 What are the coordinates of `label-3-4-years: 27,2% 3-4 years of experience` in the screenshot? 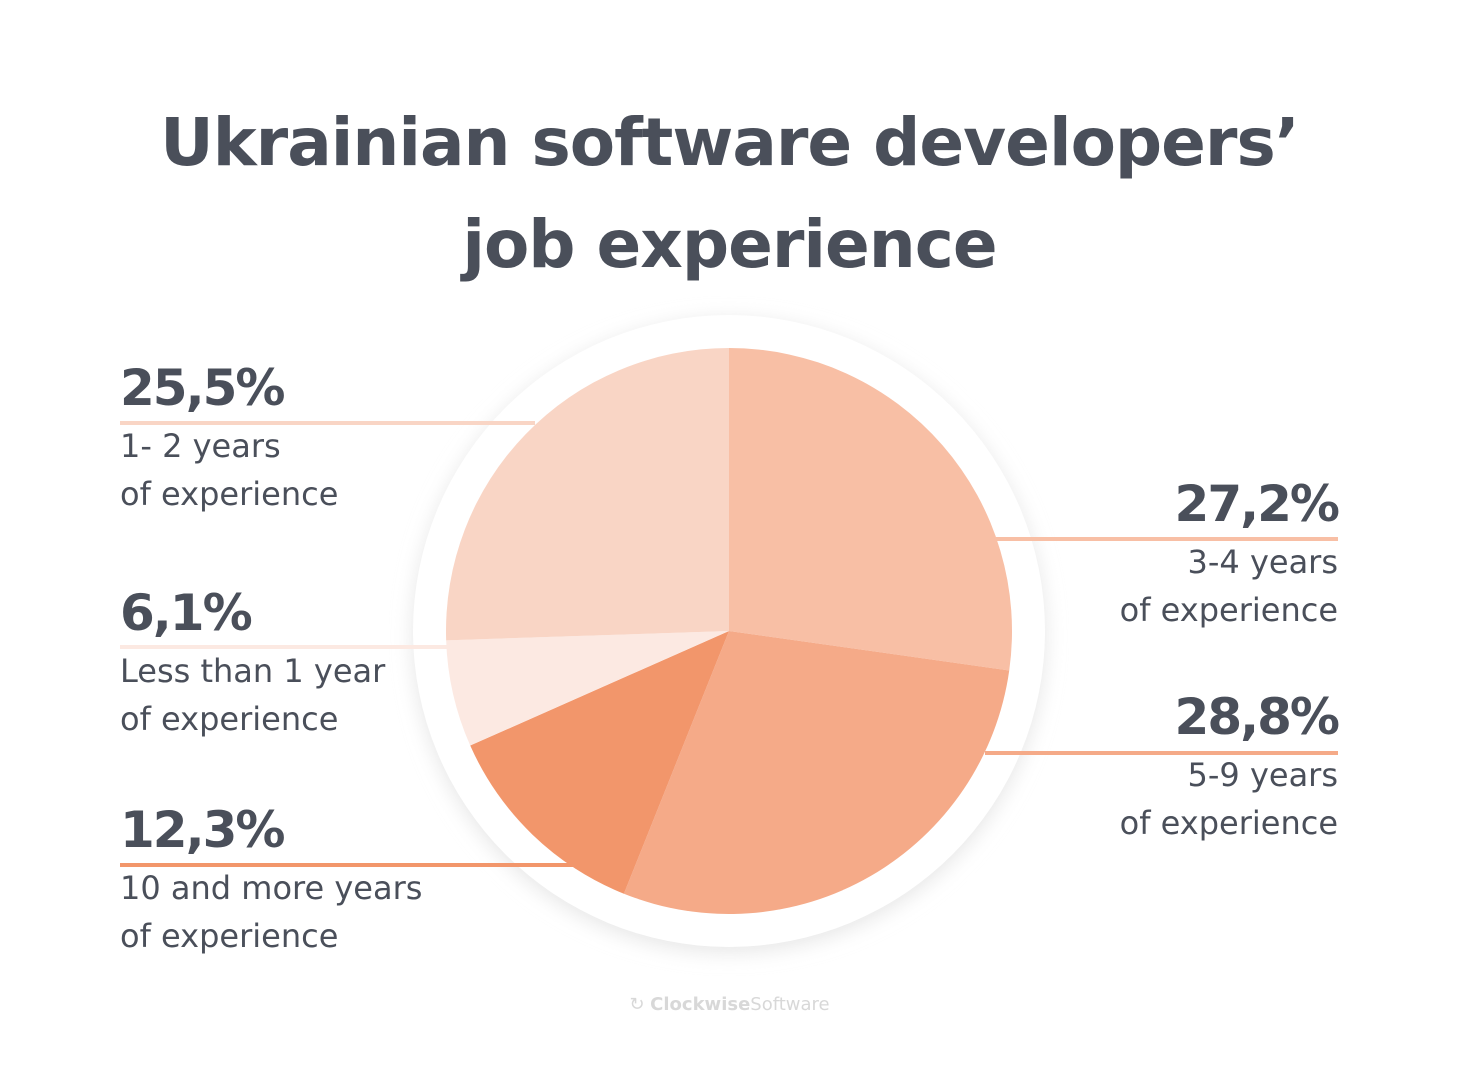 It's located at (1229, 554).